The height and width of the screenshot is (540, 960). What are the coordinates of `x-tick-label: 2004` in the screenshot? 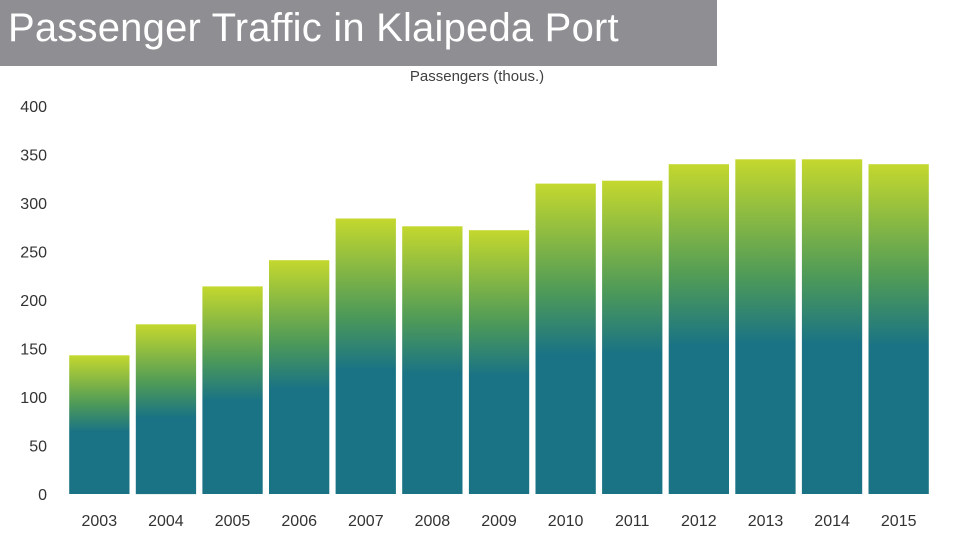 It's located at (166, 521).